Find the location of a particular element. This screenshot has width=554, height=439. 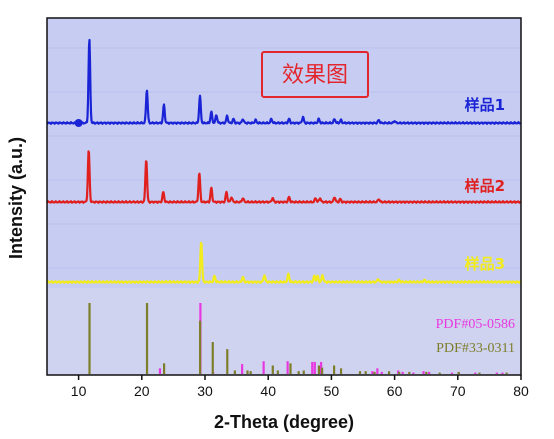

y-axis-title: Intensity (a.u.) is located at coordinates (16, 198).